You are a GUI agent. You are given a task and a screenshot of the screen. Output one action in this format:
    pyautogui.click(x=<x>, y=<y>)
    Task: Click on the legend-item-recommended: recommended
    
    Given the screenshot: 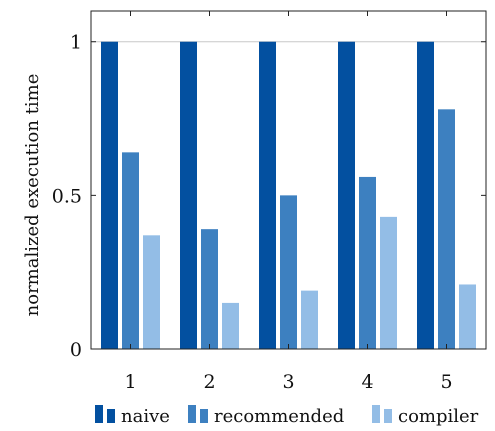 What is the action you would take?
    pyautogui.click(x=266, y=416)
    